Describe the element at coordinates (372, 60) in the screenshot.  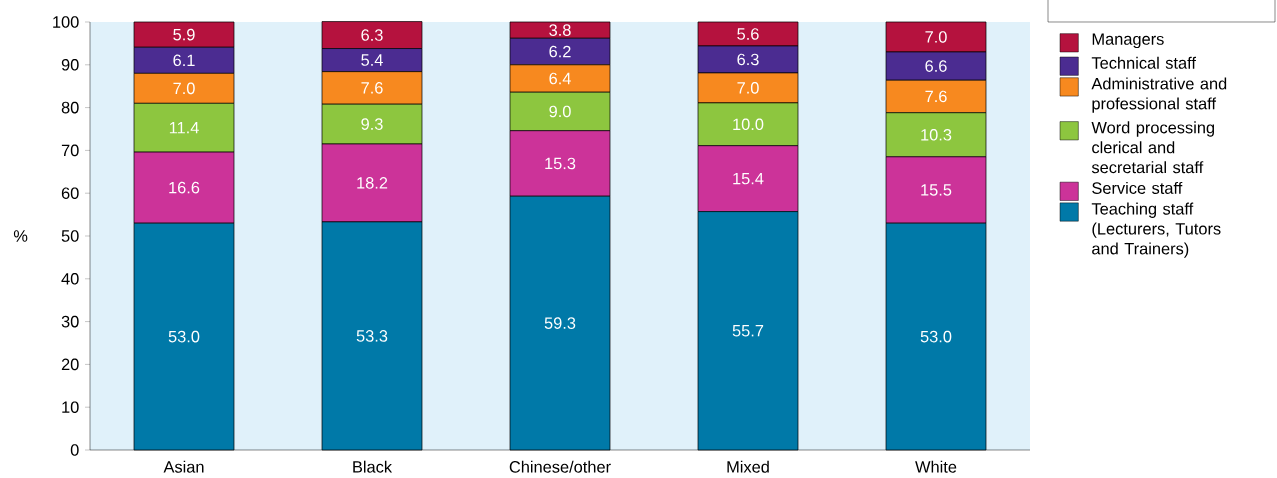
I see `data-label: 5.4` at that location.